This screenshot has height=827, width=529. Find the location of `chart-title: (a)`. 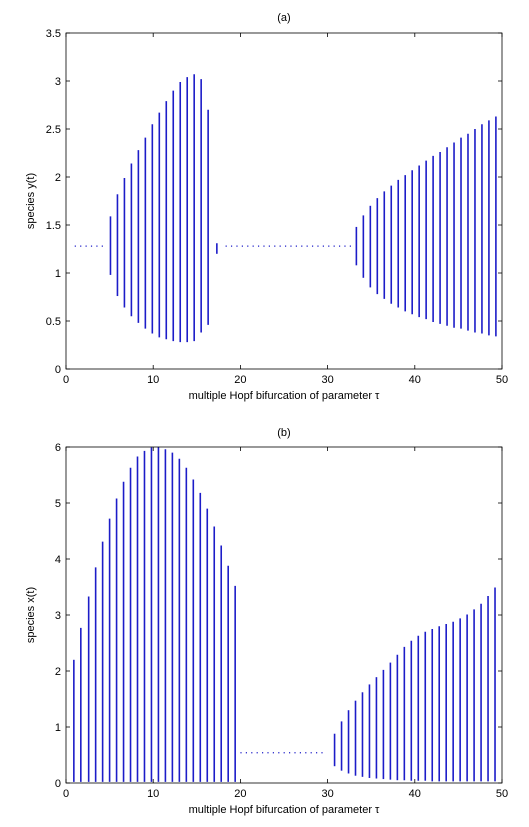

chart-title: (a) is located at coordinates (283, 18).